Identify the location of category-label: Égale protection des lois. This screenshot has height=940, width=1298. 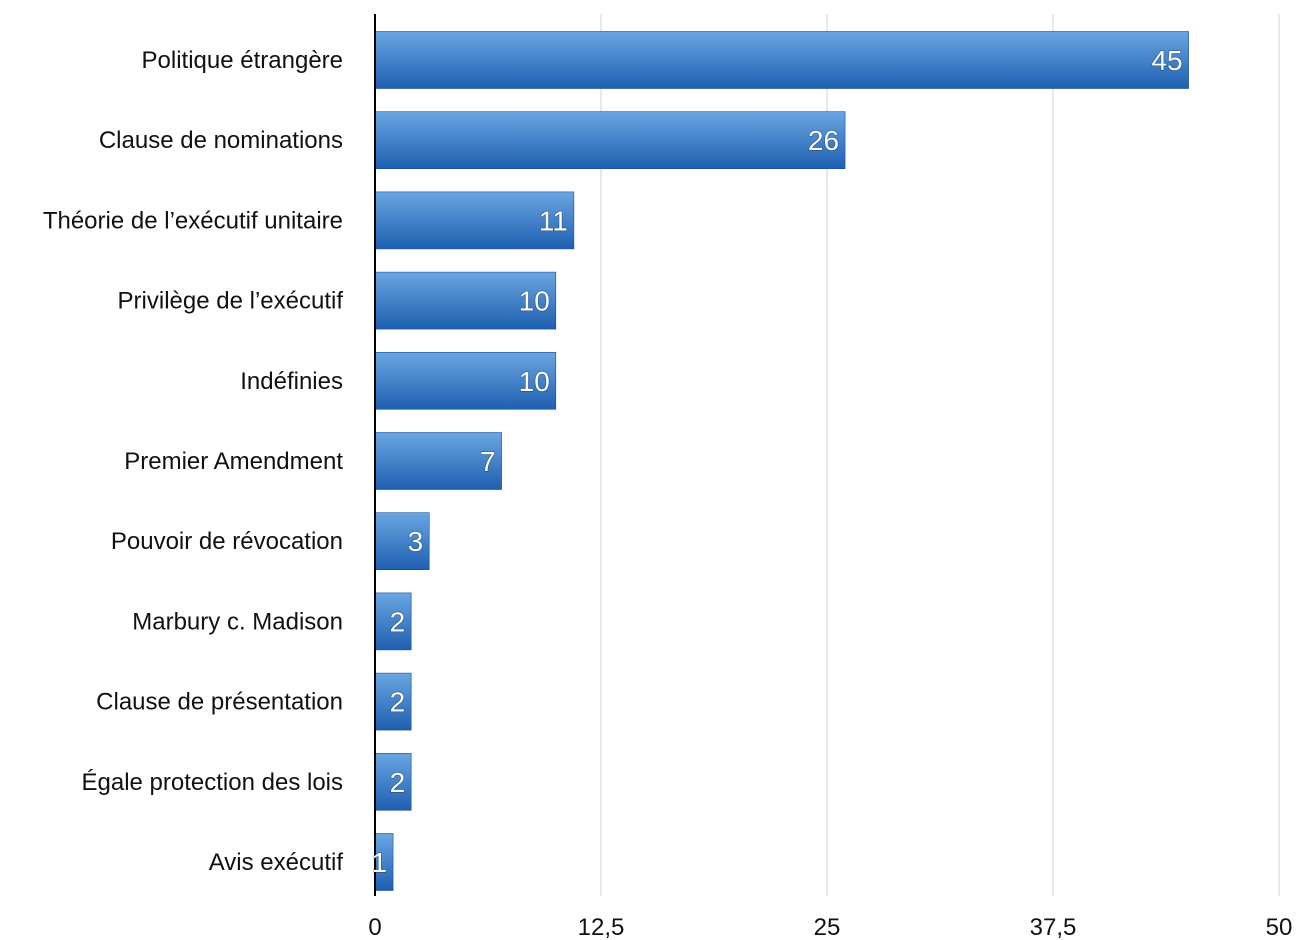
(213, 782).